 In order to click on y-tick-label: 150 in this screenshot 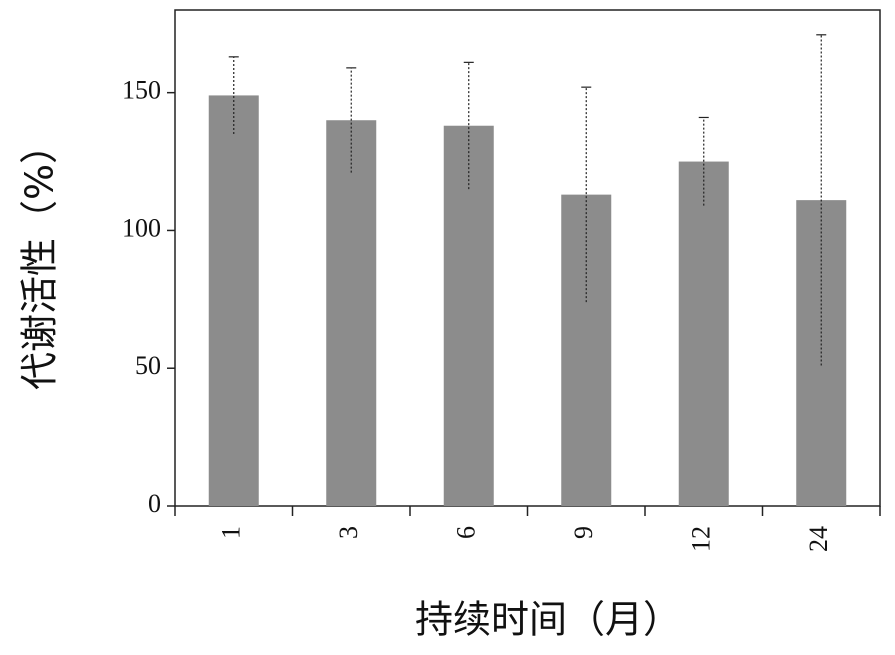, I will do `click(141, 90)`.